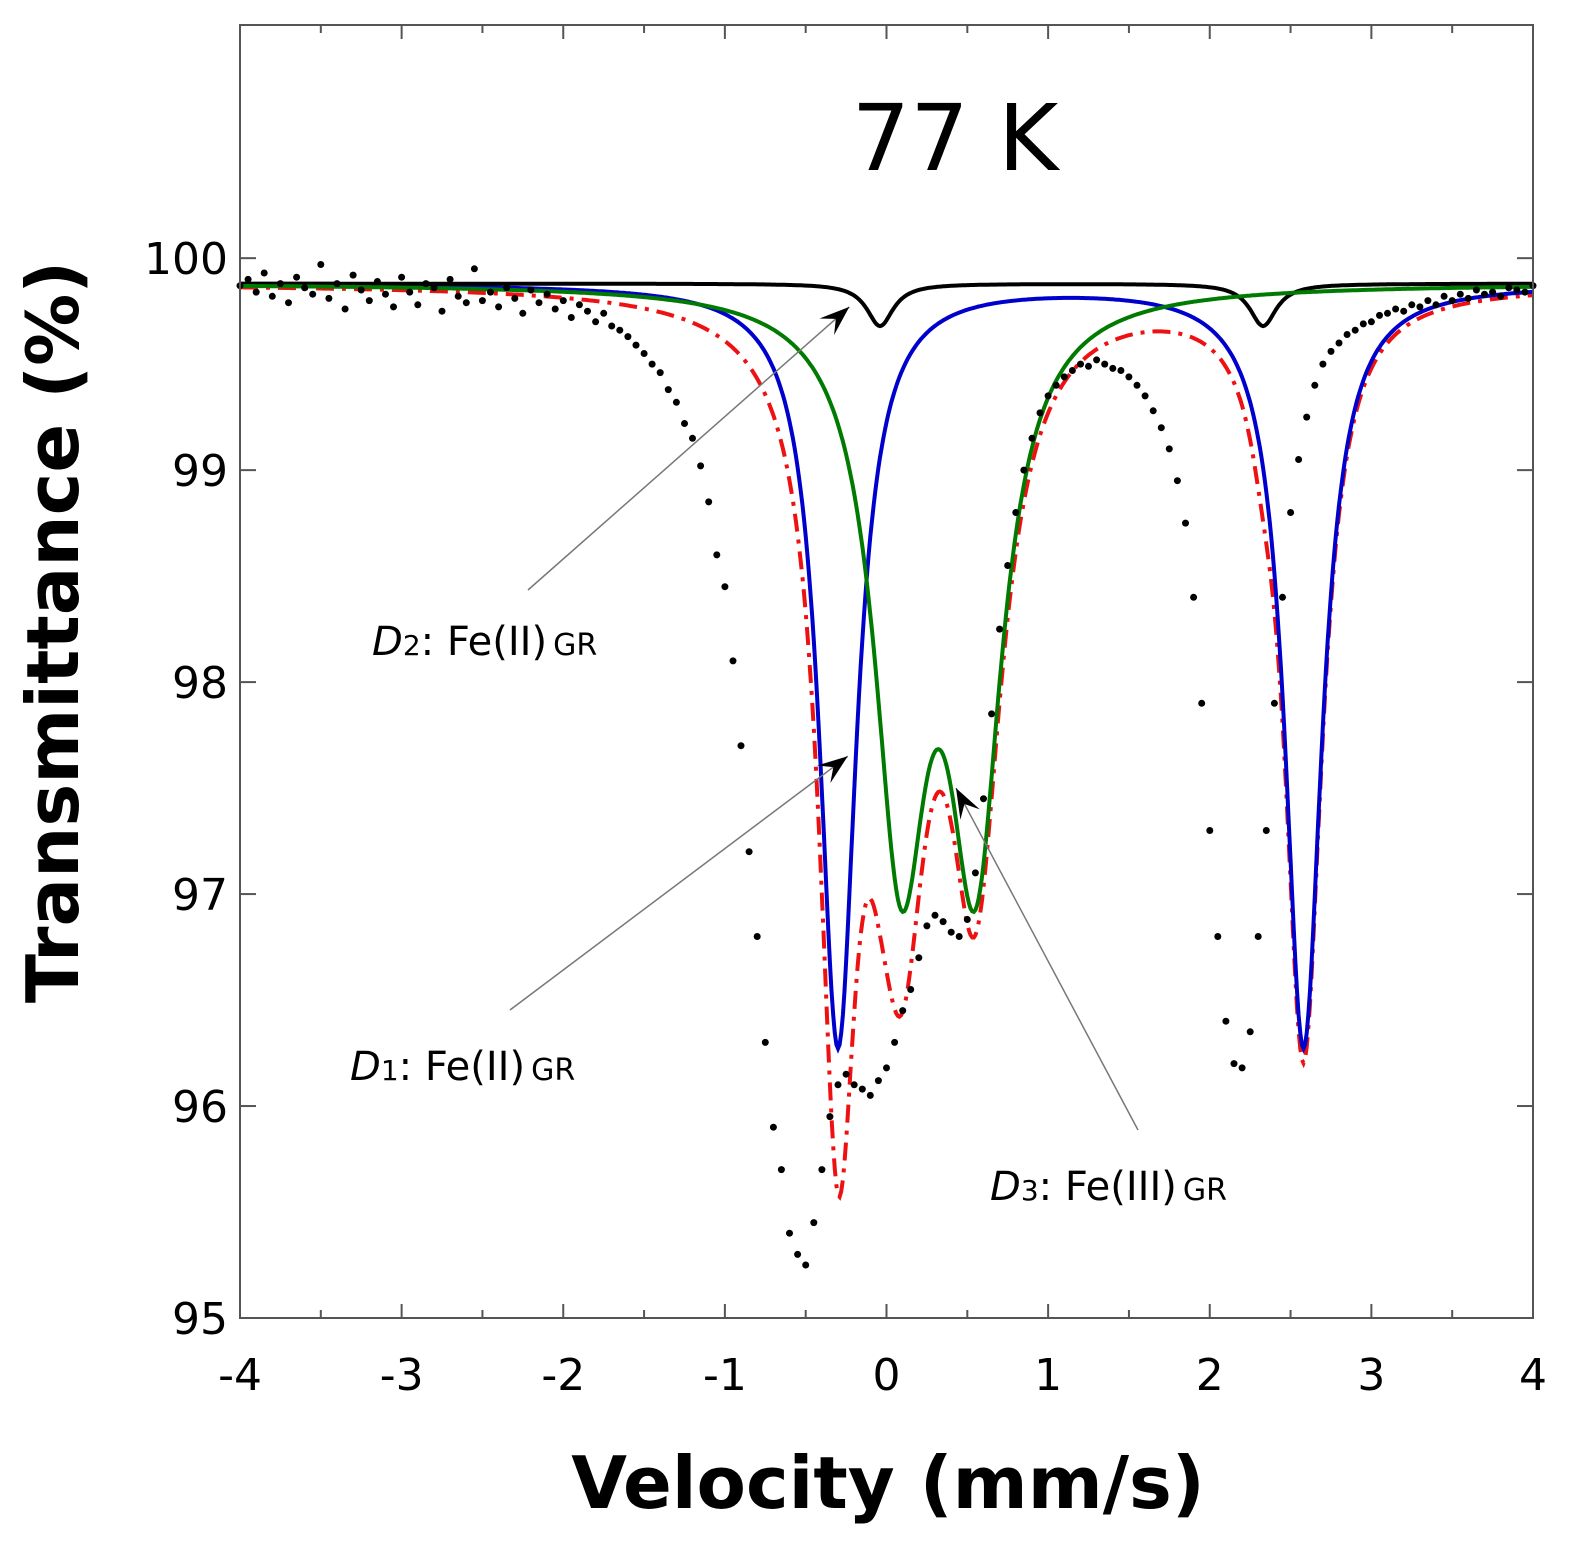 The image size is (1580, 1541). What do you see at coordinates (390, 1070) in the screenshot?
I see `annotation-d1-sub: 1` at bounding box center [390, 1070].